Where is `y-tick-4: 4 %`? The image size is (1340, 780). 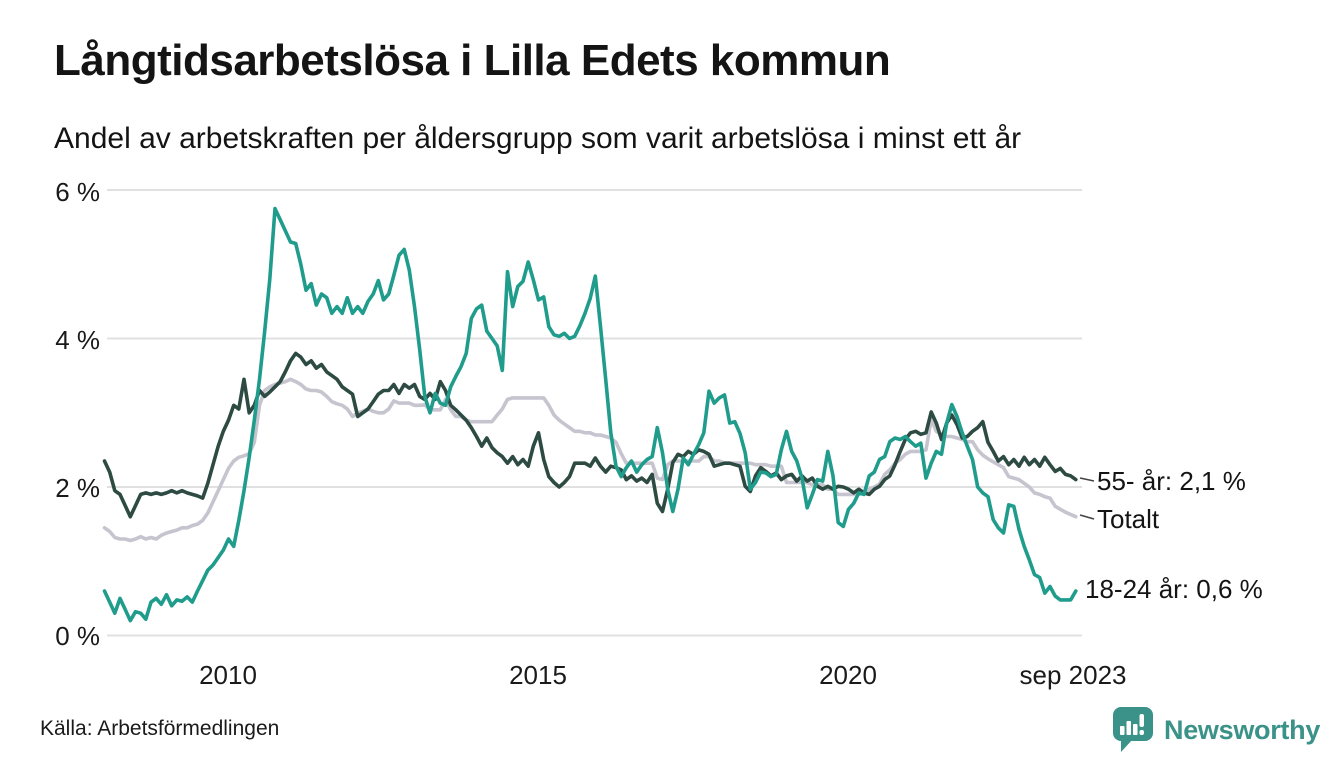
y-tick-4: 4 % is located at coordinates (77, 340).